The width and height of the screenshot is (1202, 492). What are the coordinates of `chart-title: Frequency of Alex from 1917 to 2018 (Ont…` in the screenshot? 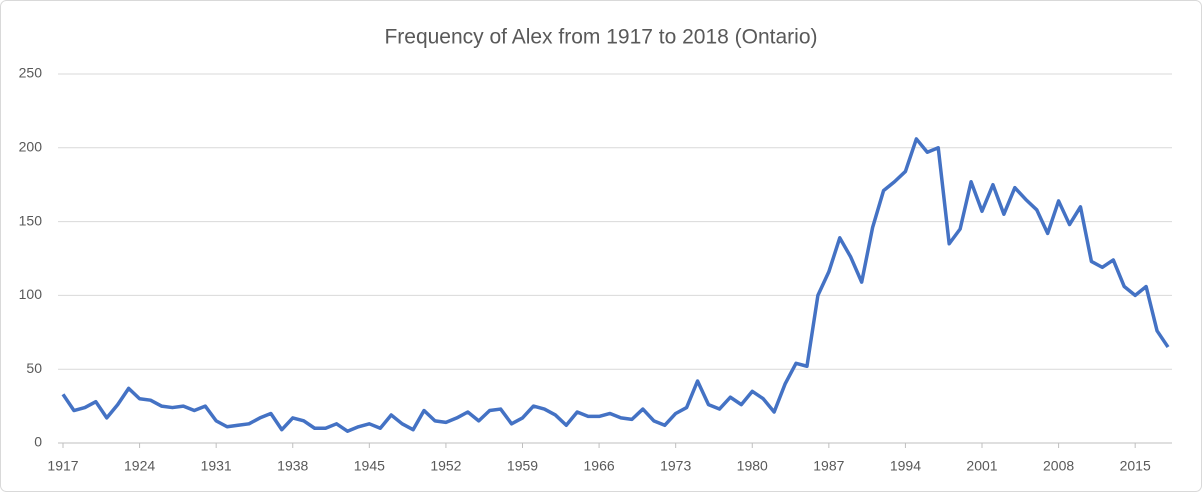 It's located at (600, 37).